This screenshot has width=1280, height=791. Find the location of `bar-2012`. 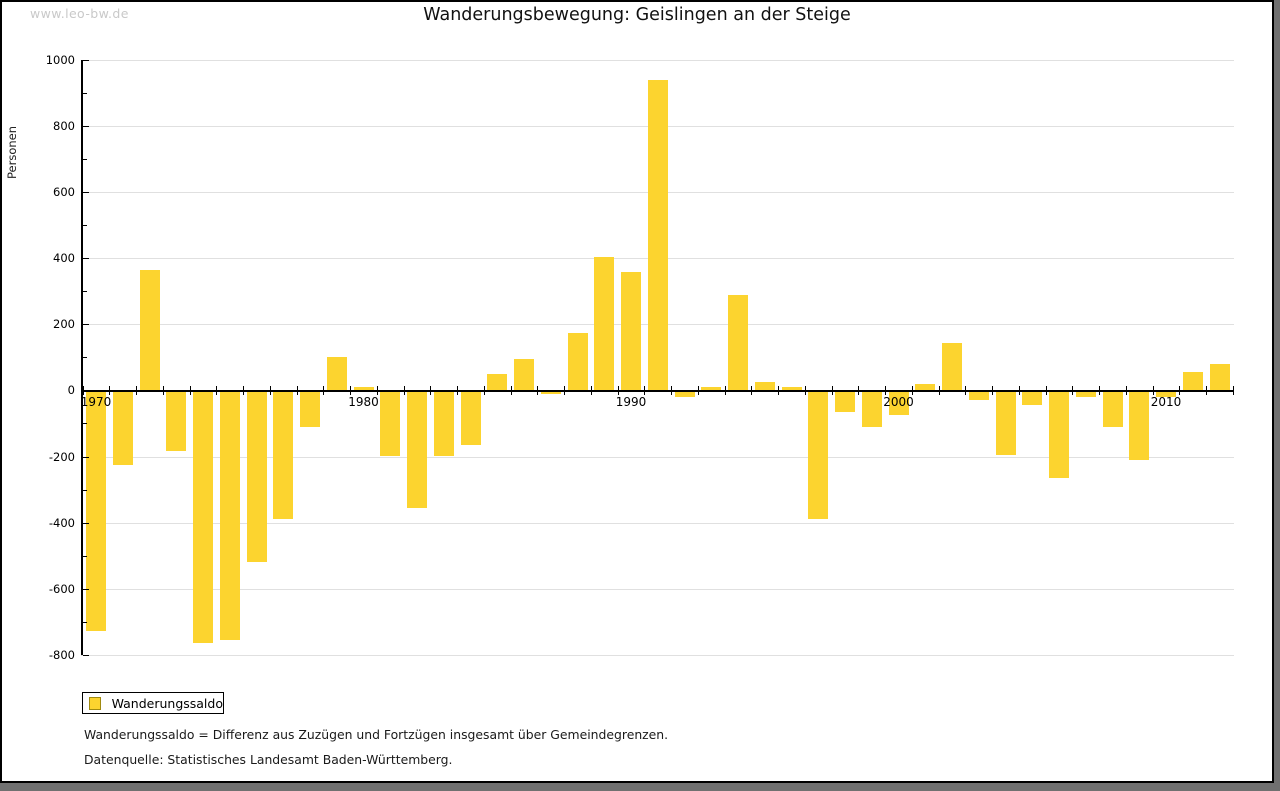

bar-2012 is located at coordinates (1219, 377).